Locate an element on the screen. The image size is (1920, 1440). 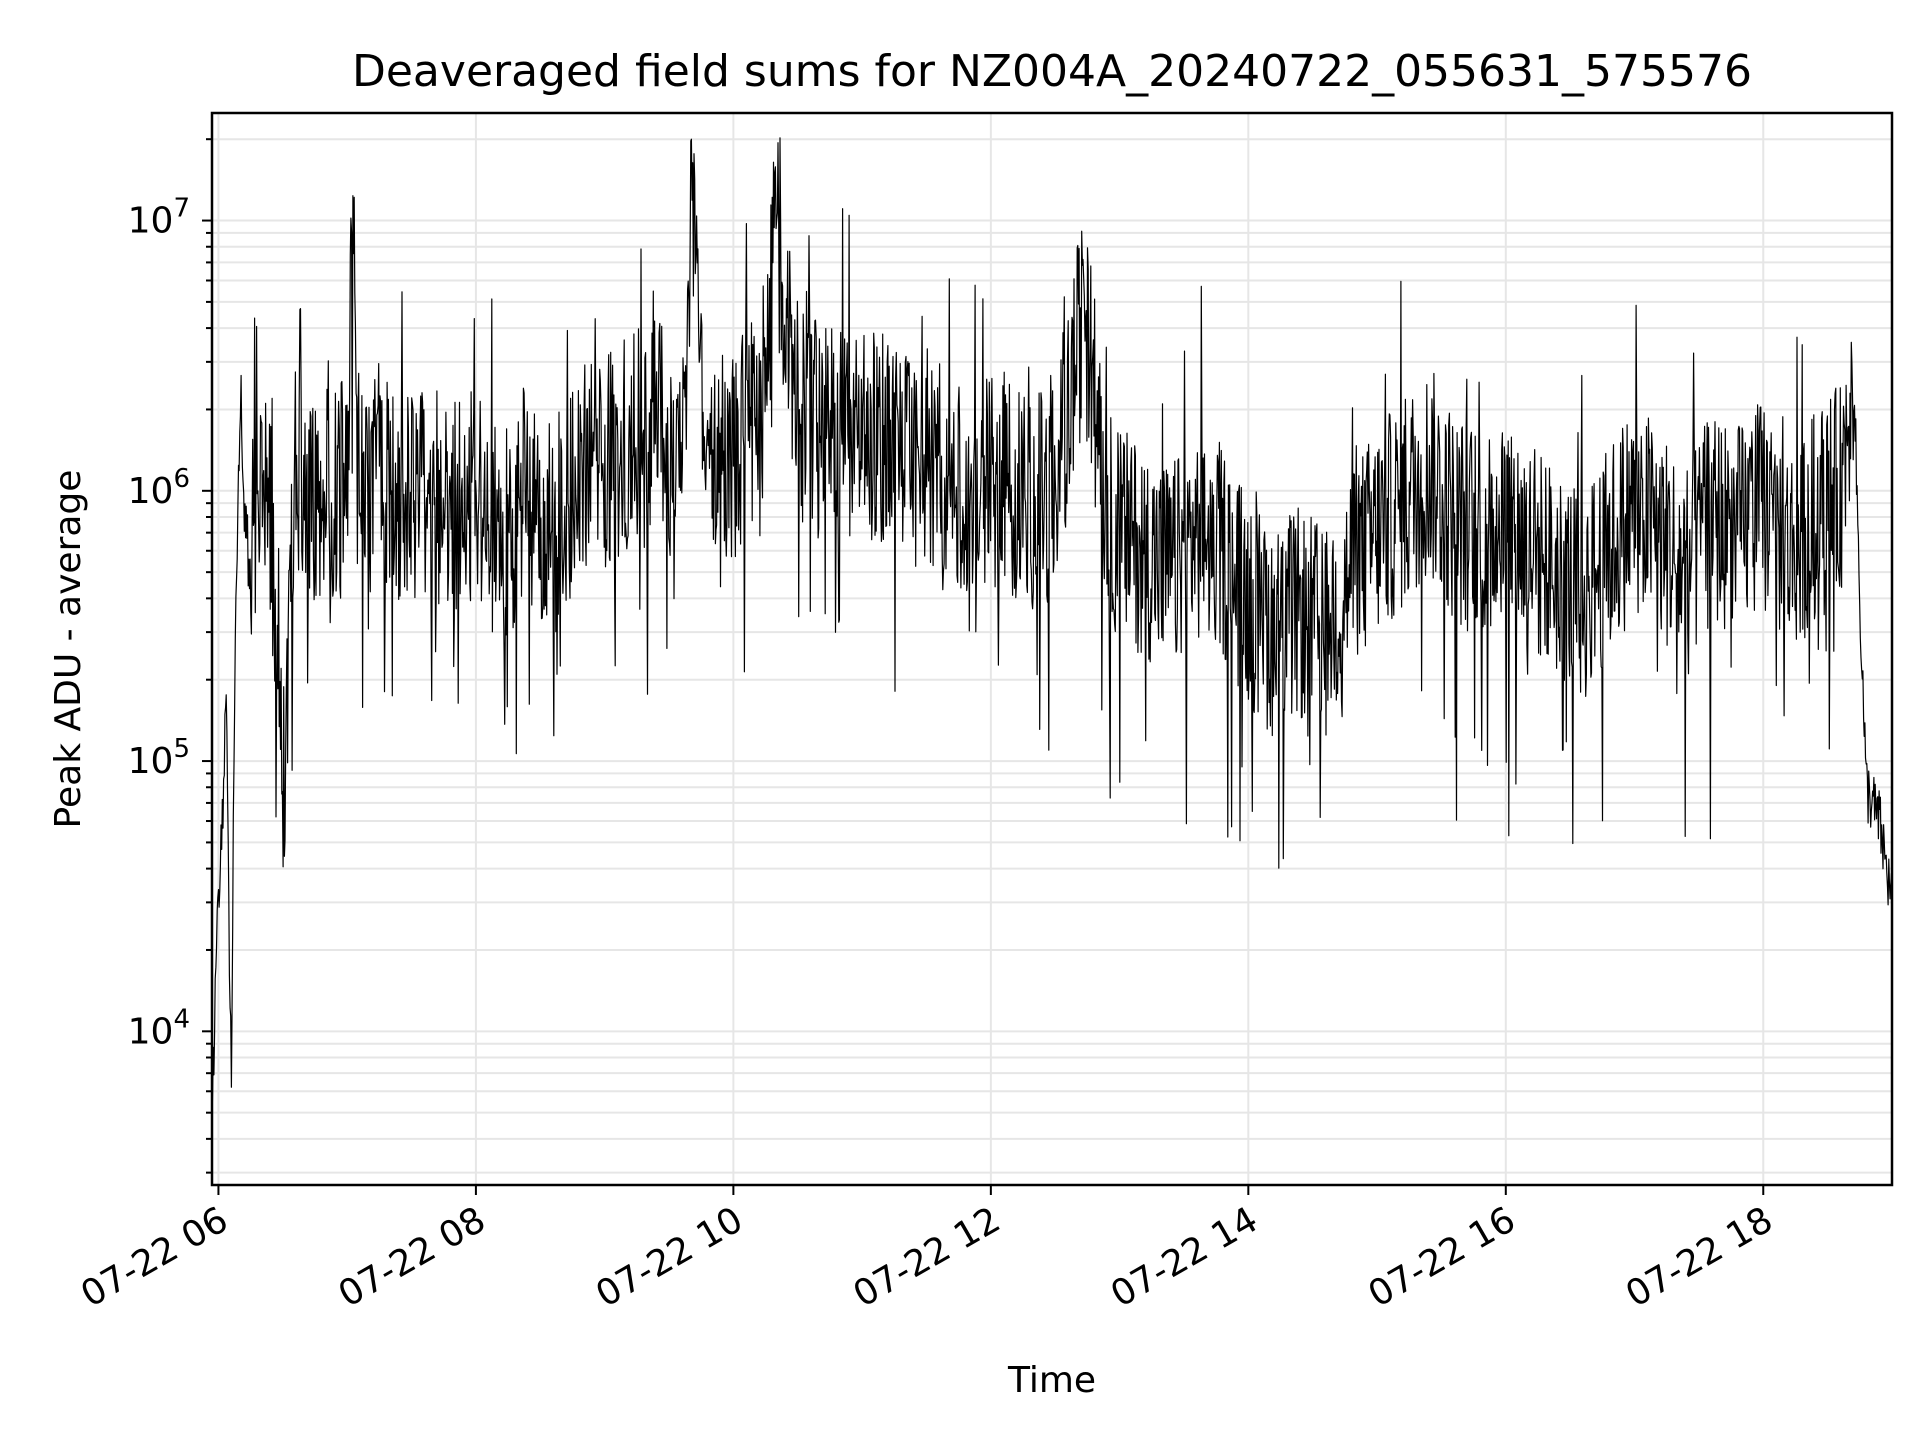
y-tick-label: 10⁷ is located at coordinates (159, 218).